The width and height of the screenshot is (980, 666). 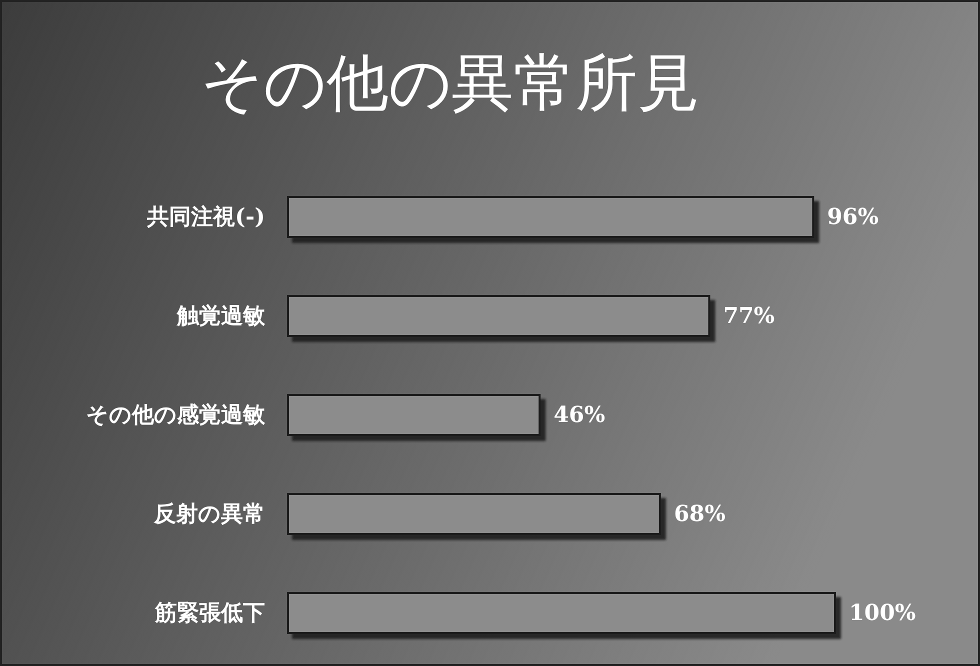 I want to click on chart-title: その他の異常所見, so click(x=450, y=82).